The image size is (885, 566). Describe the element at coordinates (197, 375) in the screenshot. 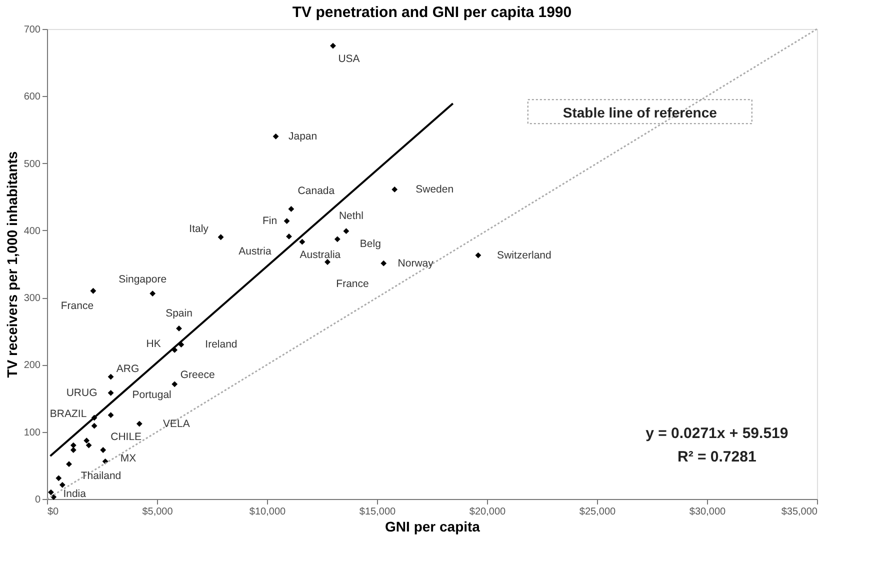

I see `annotation: Greece` at that location.